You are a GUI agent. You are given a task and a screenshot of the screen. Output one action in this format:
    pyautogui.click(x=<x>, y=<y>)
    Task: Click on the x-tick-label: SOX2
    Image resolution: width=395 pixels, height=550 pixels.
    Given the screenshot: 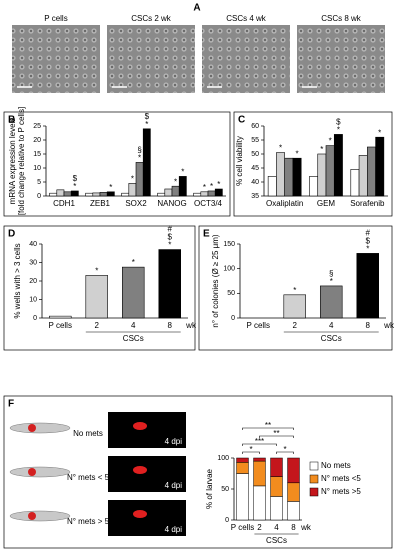 What is the action you would take?
    pyautogui.click(x=136, y=203)
    